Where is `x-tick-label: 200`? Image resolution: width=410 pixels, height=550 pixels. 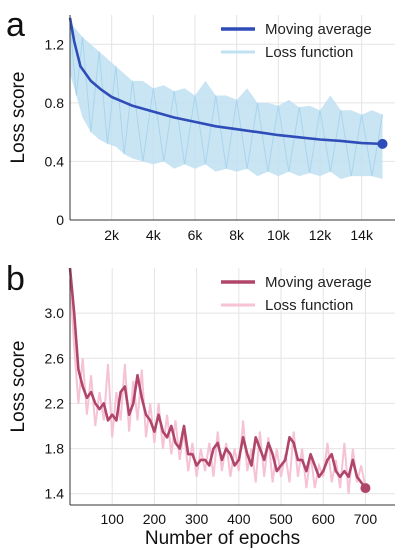
x-tick-label: 200 is located at coordinates (155, 519).